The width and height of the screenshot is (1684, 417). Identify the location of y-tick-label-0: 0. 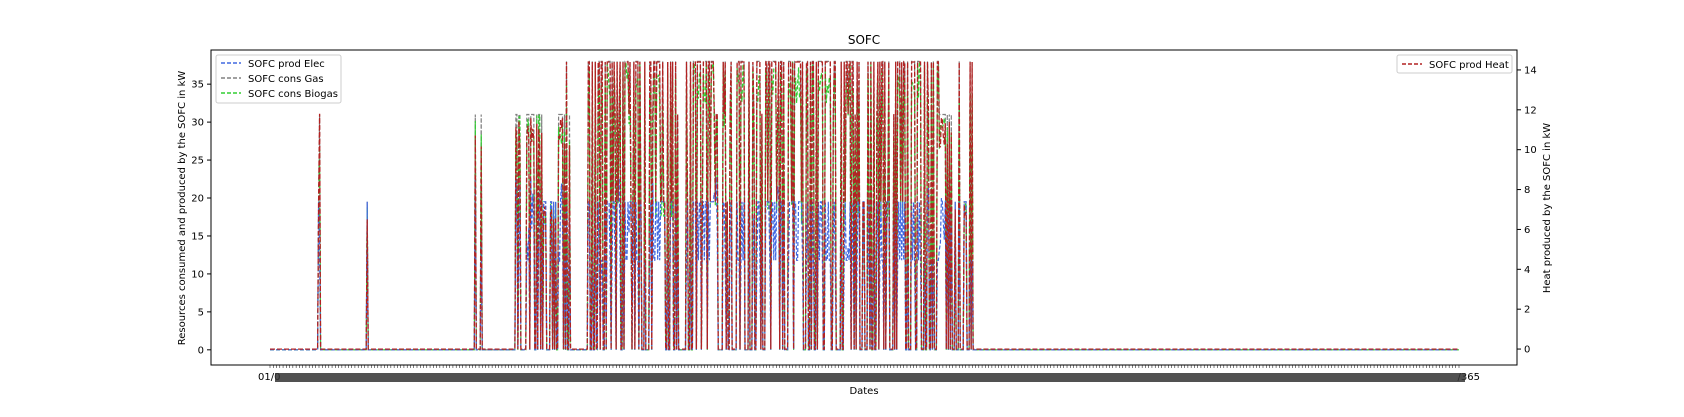
(201, 350).